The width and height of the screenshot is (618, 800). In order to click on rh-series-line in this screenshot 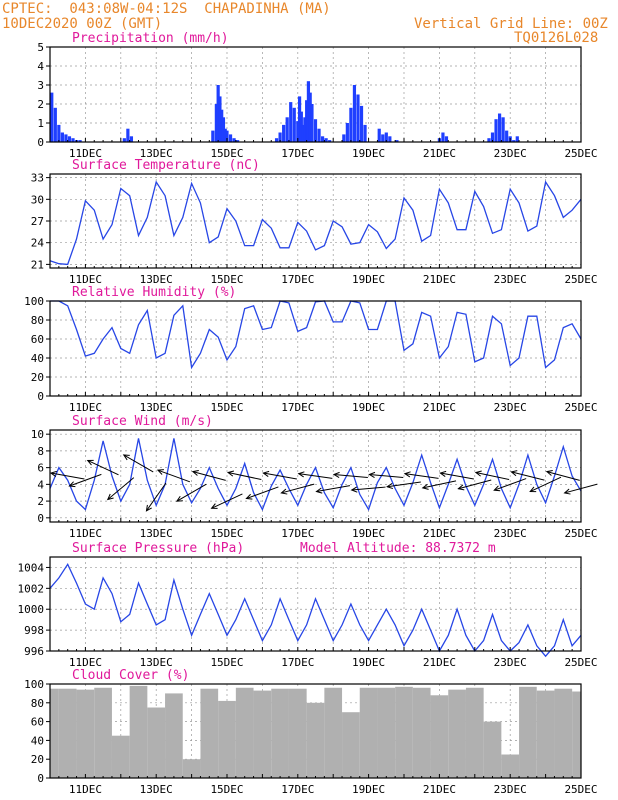, I will do `click(316, 335)`.